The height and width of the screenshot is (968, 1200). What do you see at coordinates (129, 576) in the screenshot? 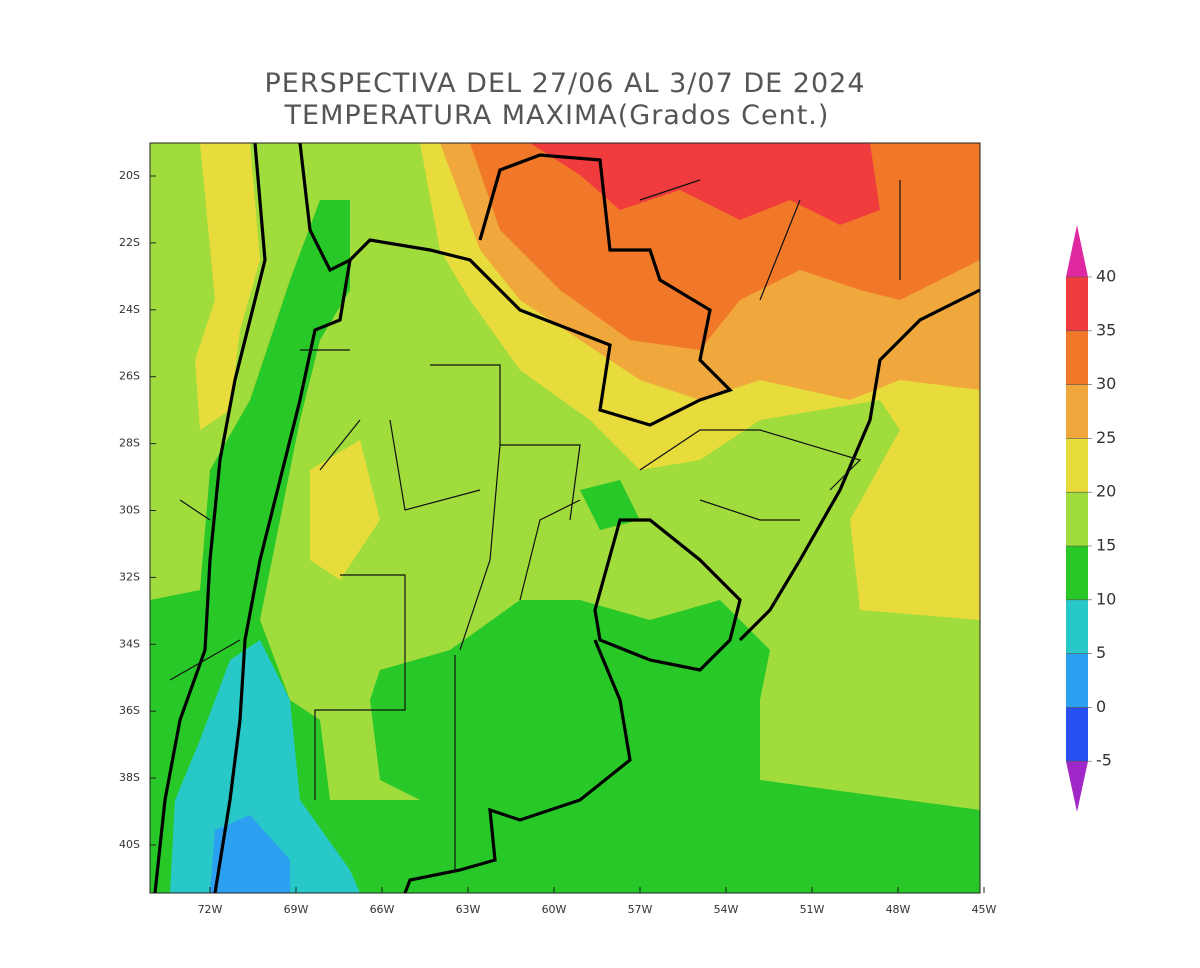
I see `lat-label: 32S` at bounding box center [129, 576].